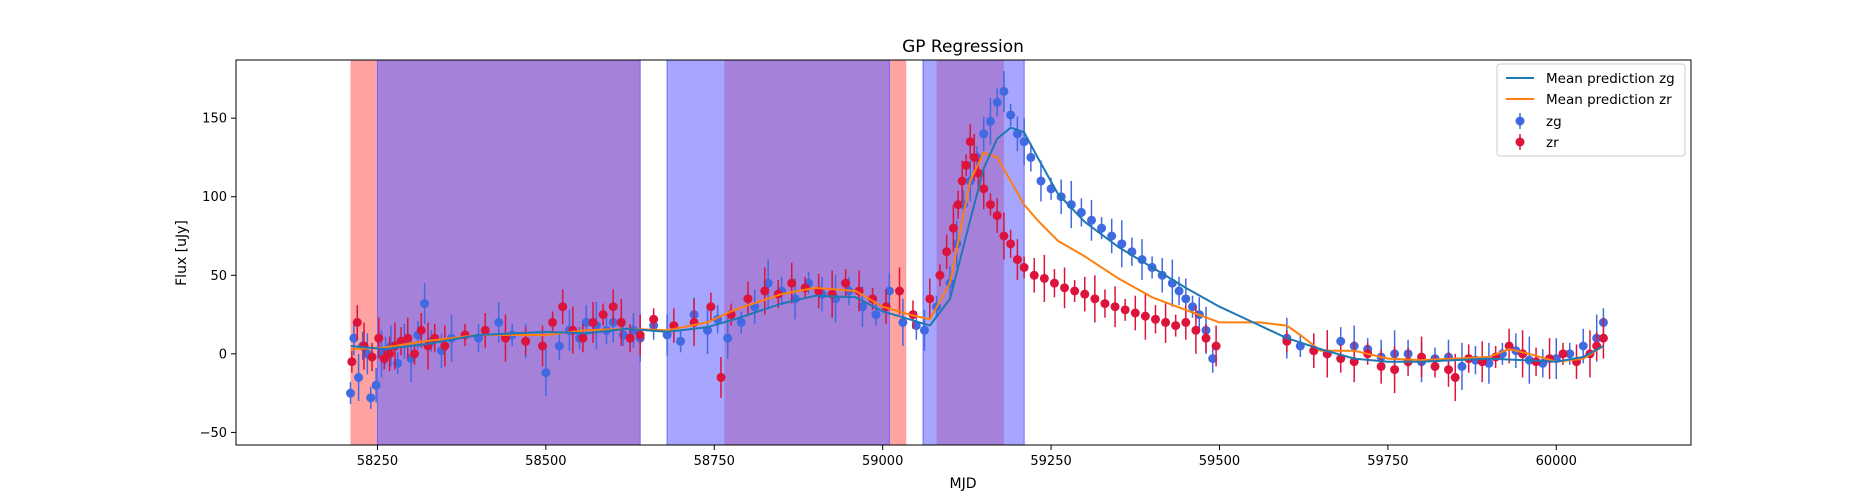  I want to click on shaded-region-zg, so click(778, 252).